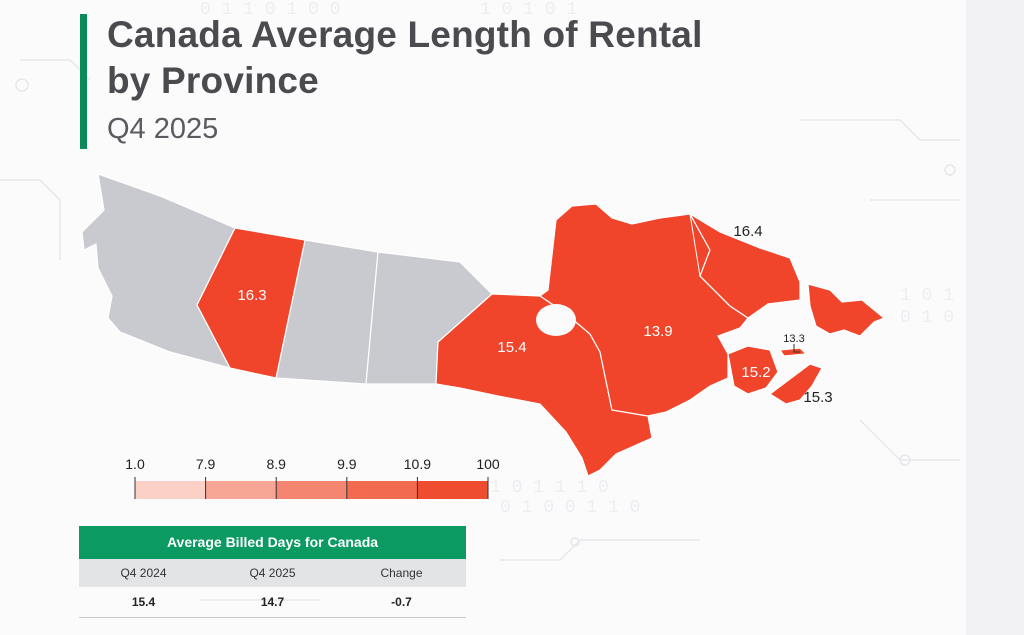 The image size is (1024, 635). Describe the element at coordinates (747, 231) in the screenshot. I see `label-newfoundland-labrador: 16.4` at that location.